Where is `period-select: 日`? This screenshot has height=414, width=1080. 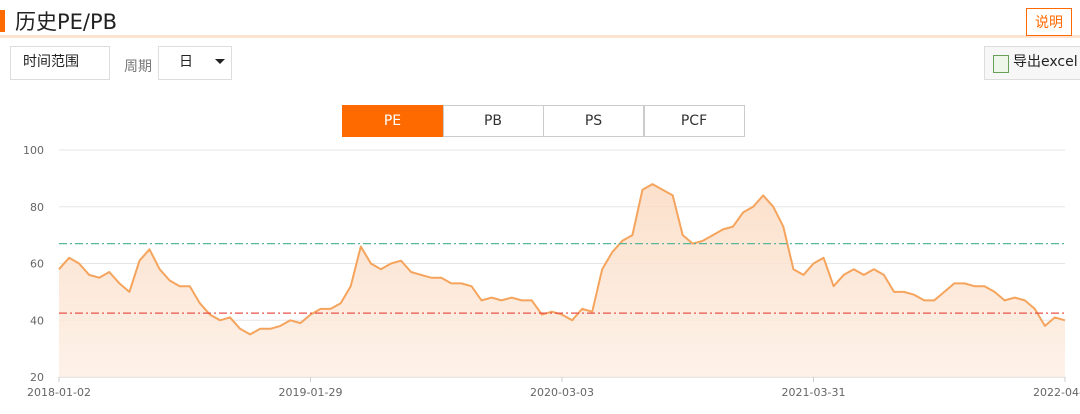 period-select: 日 is located at coordinates (195, 63).